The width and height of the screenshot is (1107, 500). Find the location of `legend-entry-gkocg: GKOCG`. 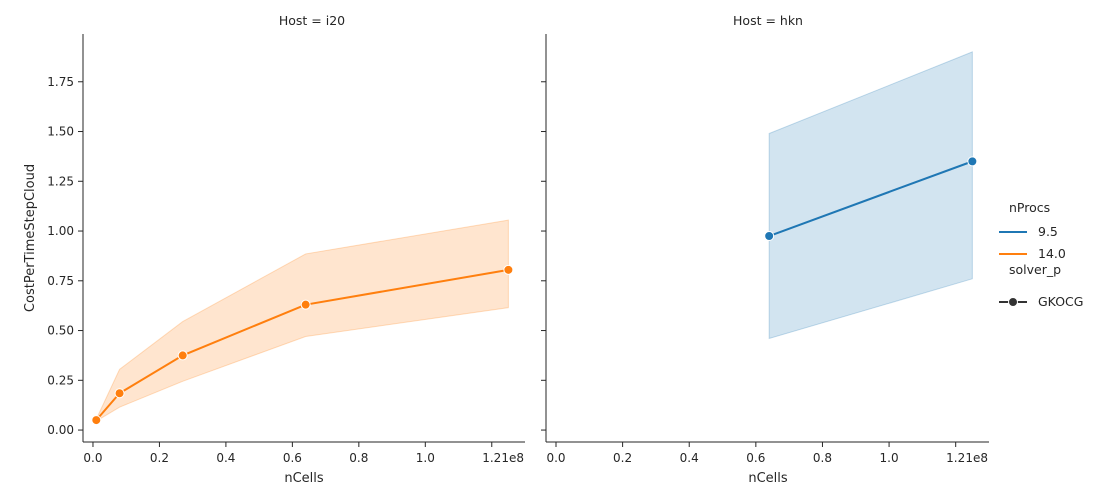

legend-entry-gkocg: GKOCG is located at coordinates (1041, 301).